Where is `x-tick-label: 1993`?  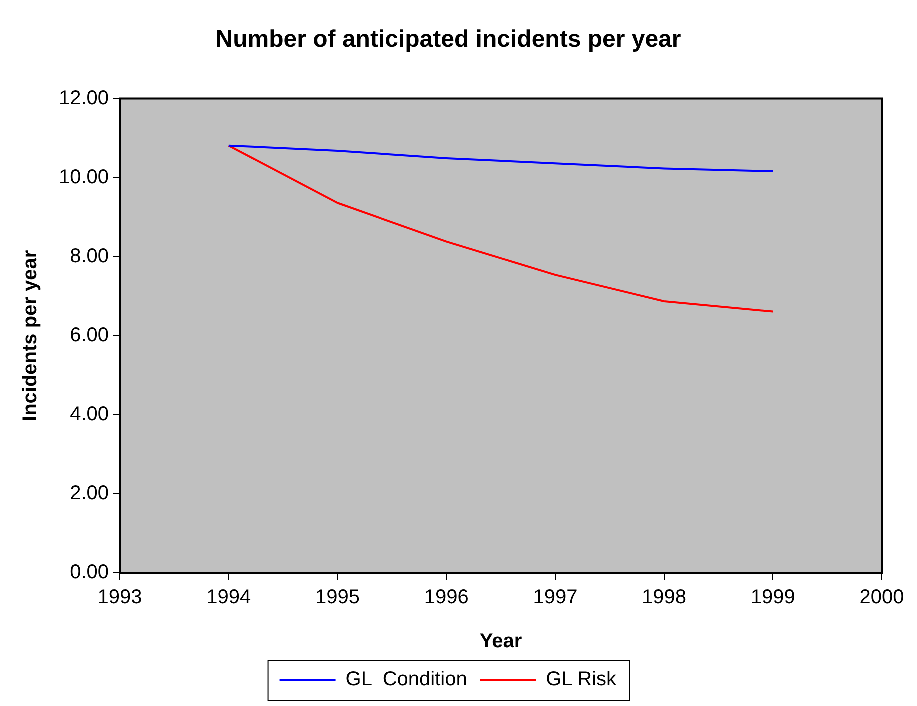 x-tick-label: 1993 is located at coordinates (120, 597).